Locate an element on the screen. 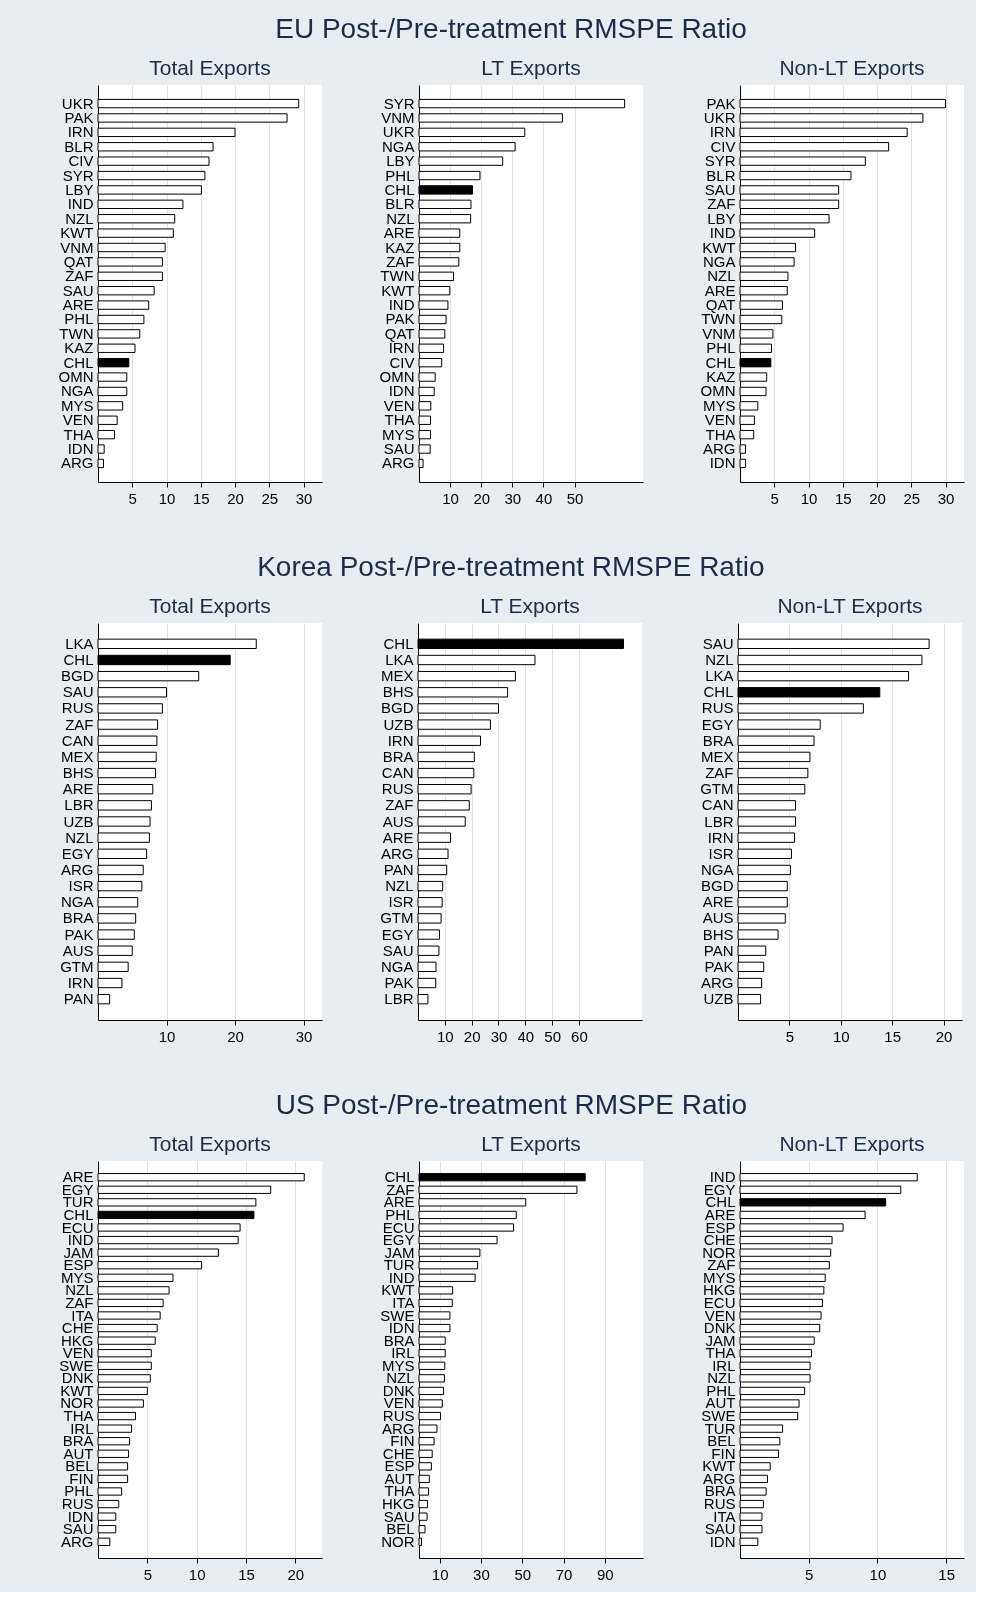 The image size is (981, 1606). x-tick-label: 70 is located at coordinates (564, 1574).